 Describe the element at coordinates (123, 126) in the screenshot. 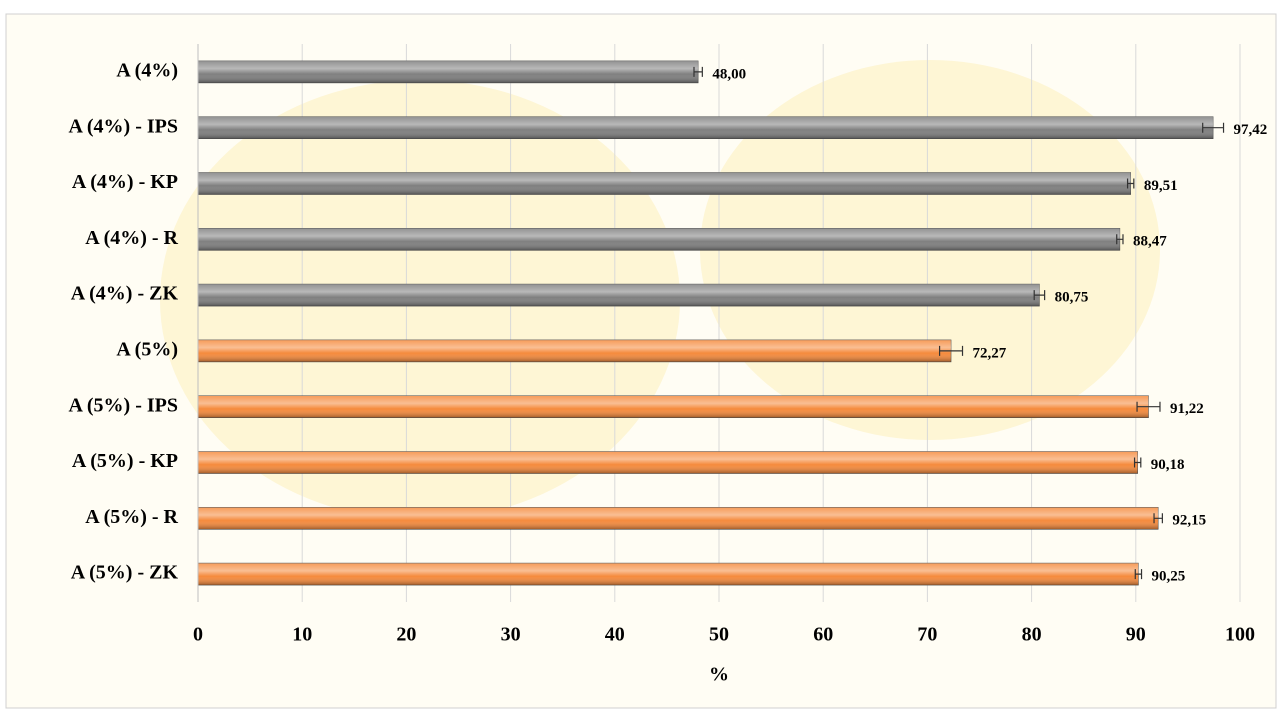

I see `y-tick-label: A (4%) - IPS` at that location.